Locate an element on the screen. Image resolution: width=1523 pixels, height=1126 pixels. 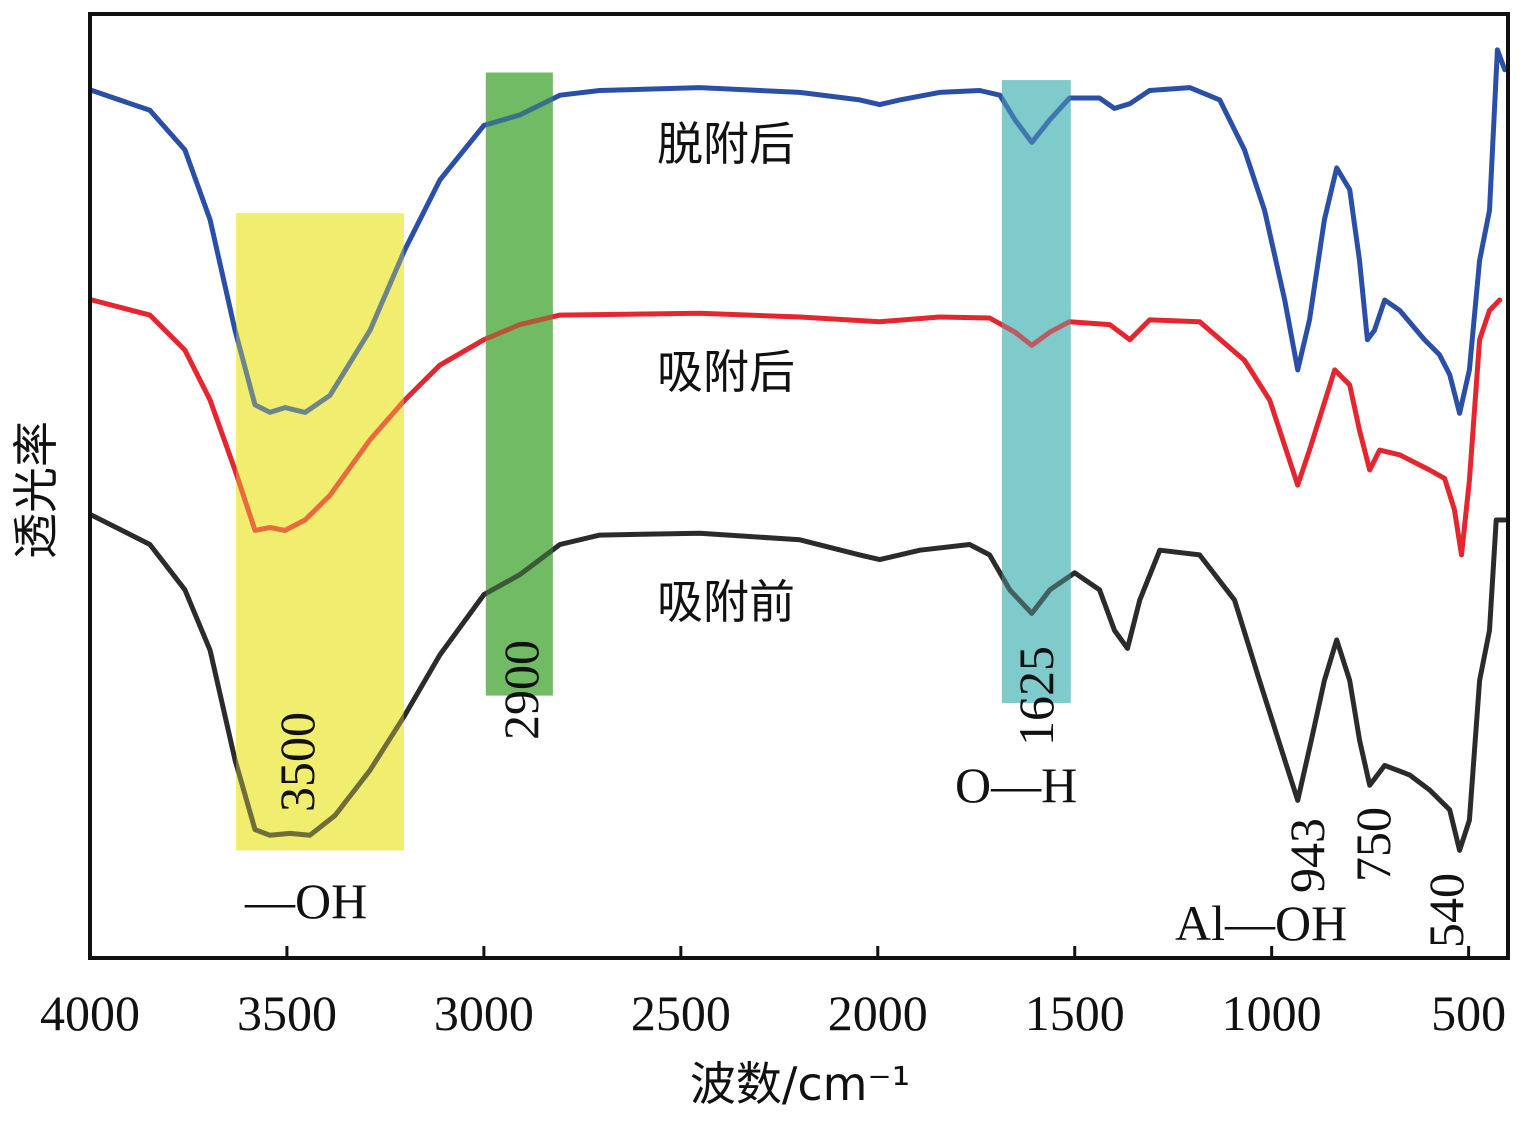
annotation-750: 750 is located at coordinates (1373, 844).